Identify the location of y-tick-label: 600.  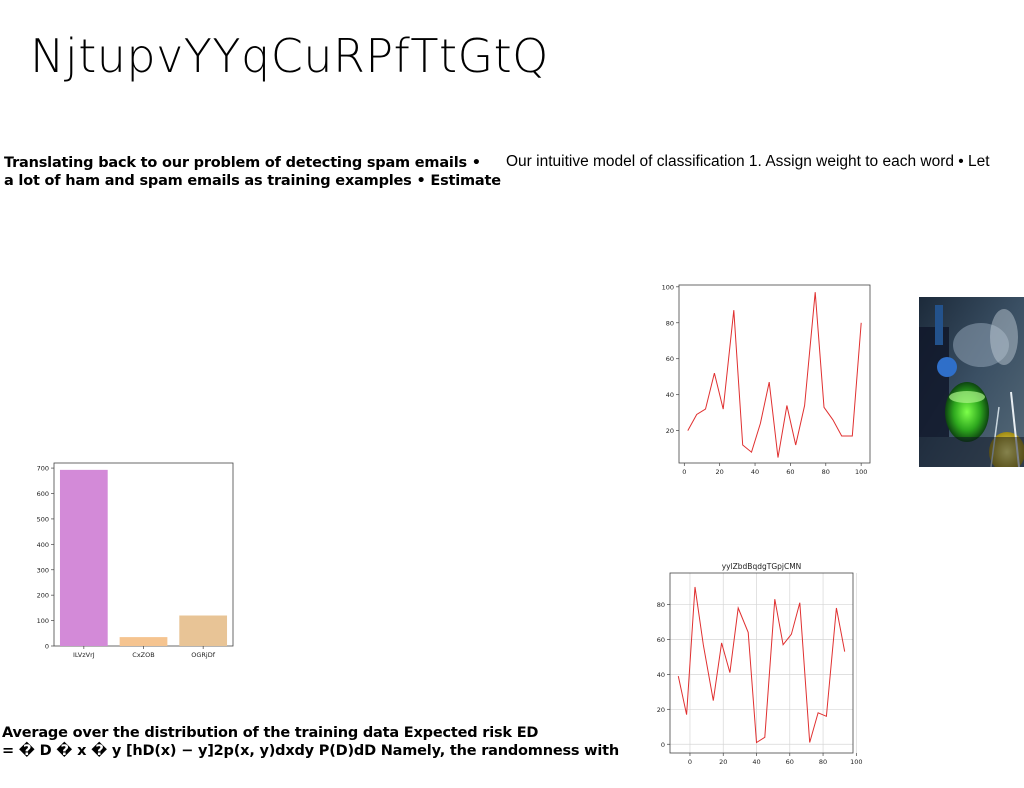
(43, 494).